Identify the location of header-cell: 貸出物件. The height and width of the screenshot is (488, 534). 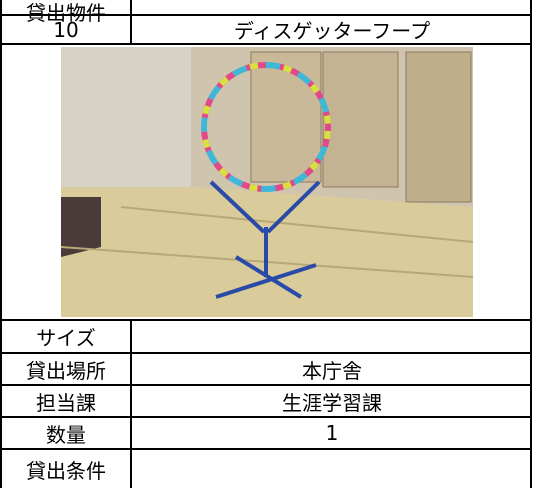
(65, 12).